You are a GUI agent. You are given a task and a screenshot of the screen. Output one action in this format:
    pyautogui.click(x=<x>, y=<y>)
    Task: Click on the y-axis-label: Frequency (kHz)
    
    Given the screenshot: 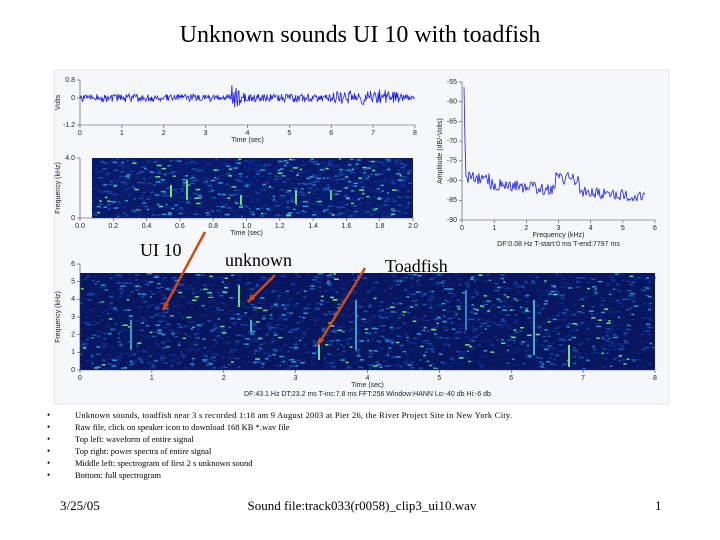 What is the action you would take?
    pyautogui.click(x=58, y=317)
    